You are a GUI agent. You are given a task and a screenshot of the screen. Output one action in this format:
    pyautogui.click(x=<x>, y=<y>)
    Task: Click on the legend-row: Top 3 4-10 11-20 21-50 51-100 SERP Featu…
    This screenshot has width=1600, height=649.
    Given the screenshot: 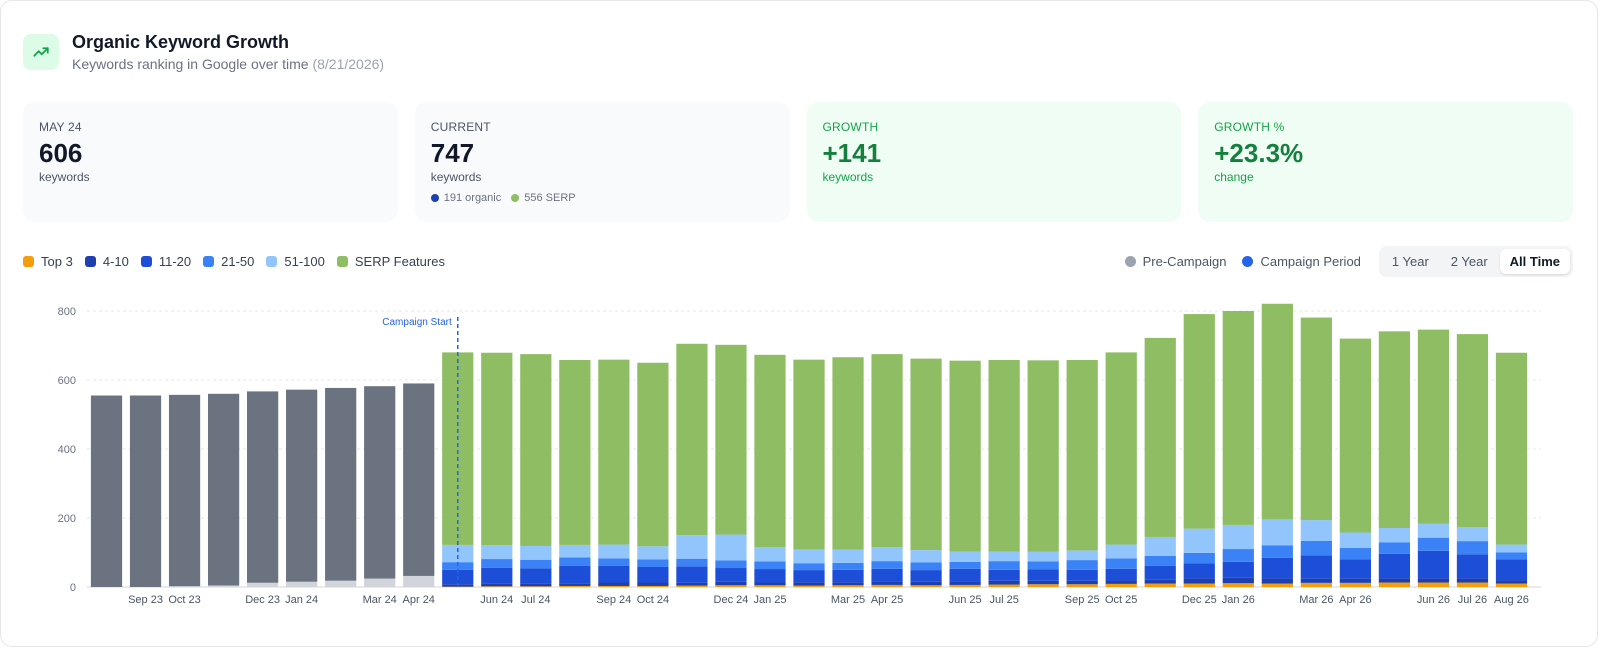 What is the action you would take?
    pyautogui.click(x=798, y=261)
    